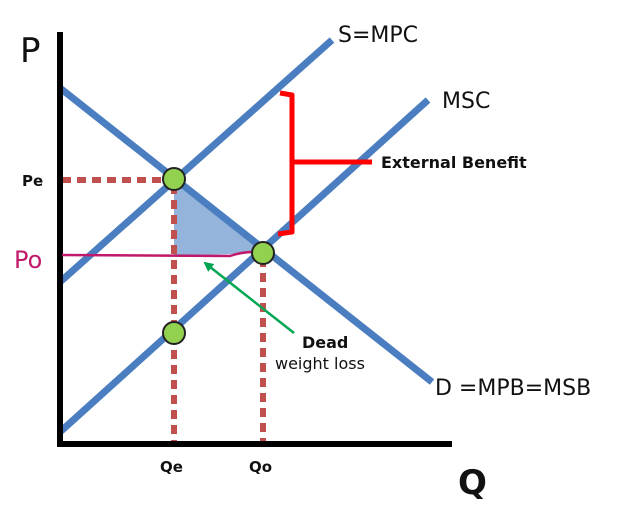  I want to click on msc-point-at-qe, so click(174, 333).